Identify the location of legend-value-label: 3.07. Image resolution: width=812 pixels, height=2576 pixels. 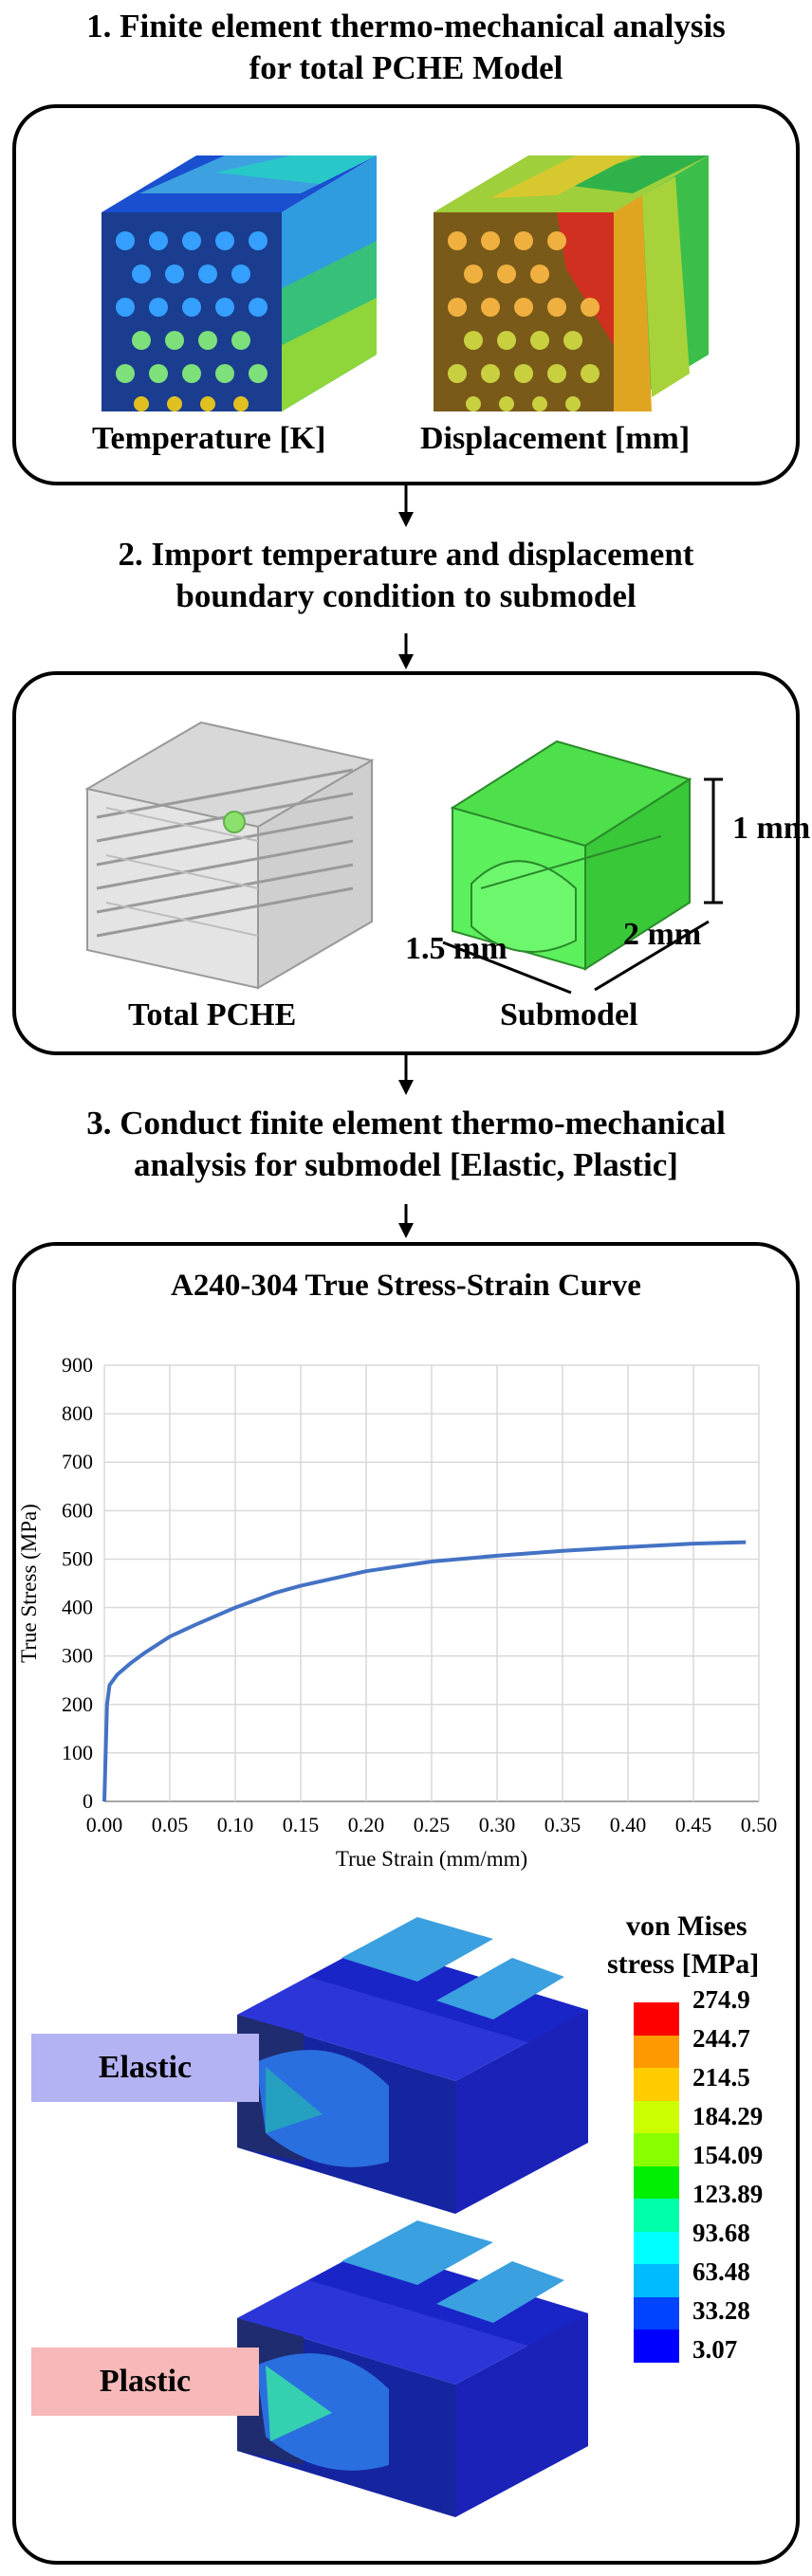
(715, 2349).